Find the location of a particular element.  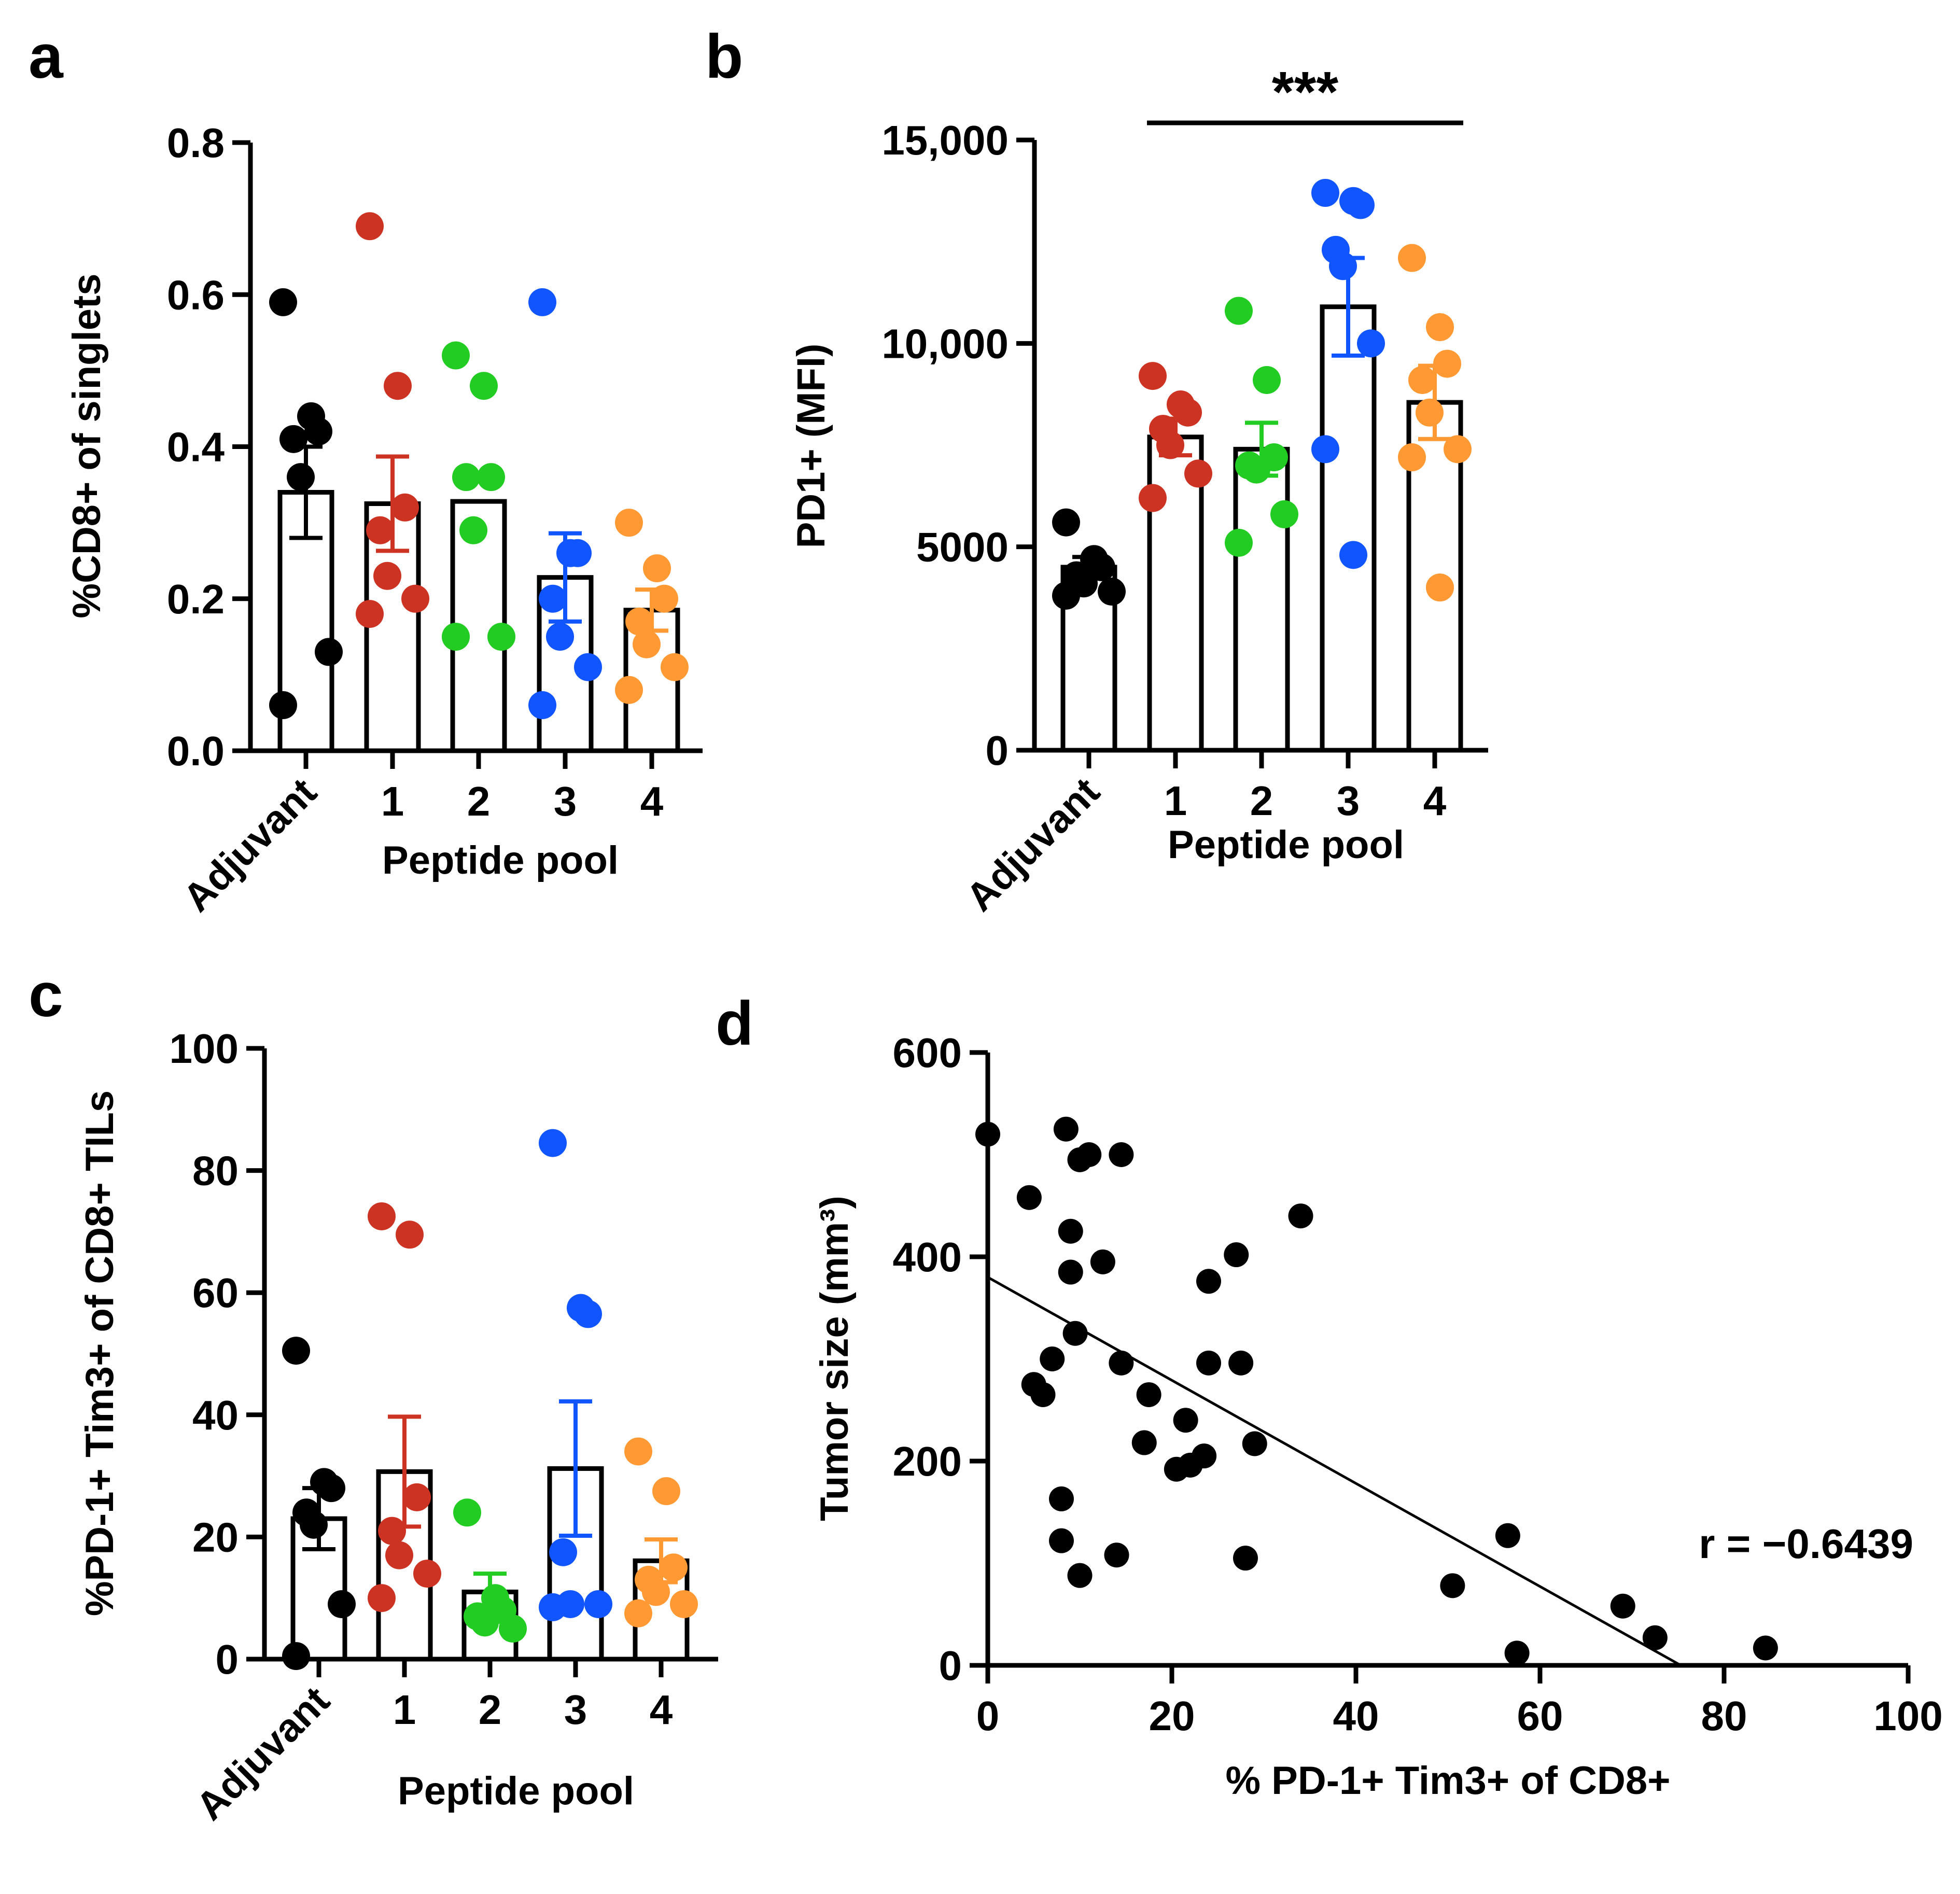

x-tick-label: 3 is located at coordinates (565, 801).